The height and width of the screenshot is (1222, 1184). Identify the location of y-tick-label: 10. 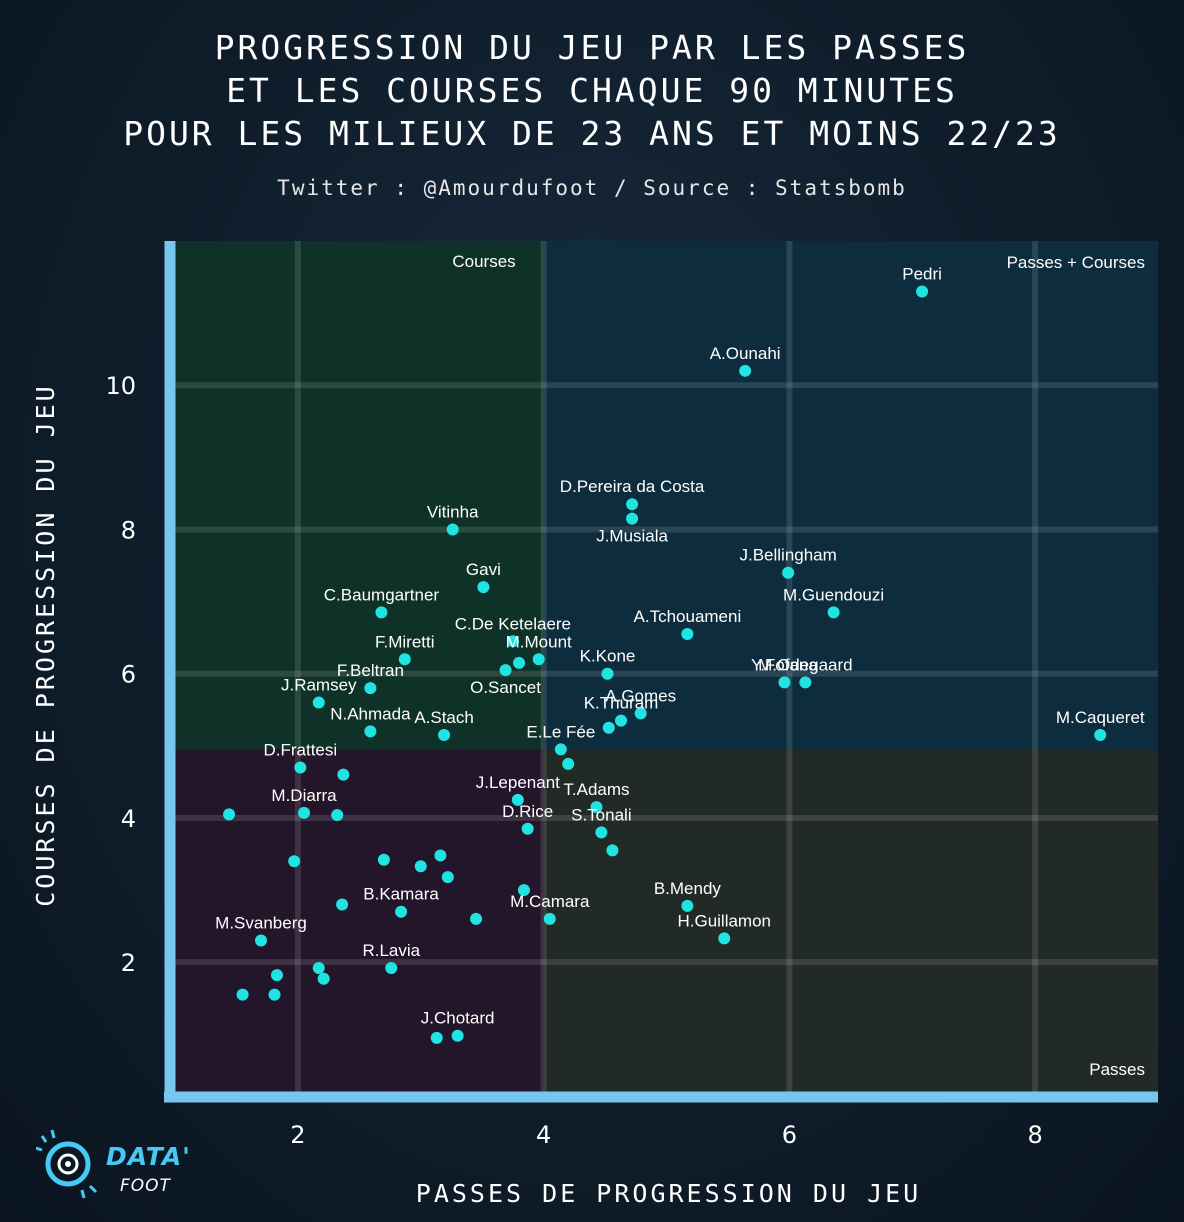
(120, 386).